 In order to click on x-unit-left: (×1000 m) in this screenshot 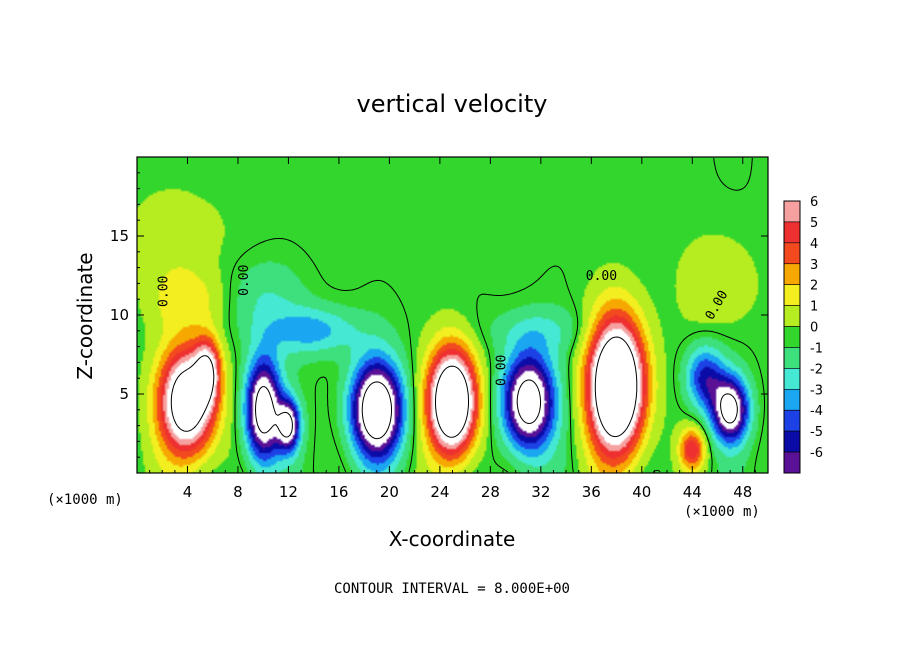, I will do `click(85, 500)`.